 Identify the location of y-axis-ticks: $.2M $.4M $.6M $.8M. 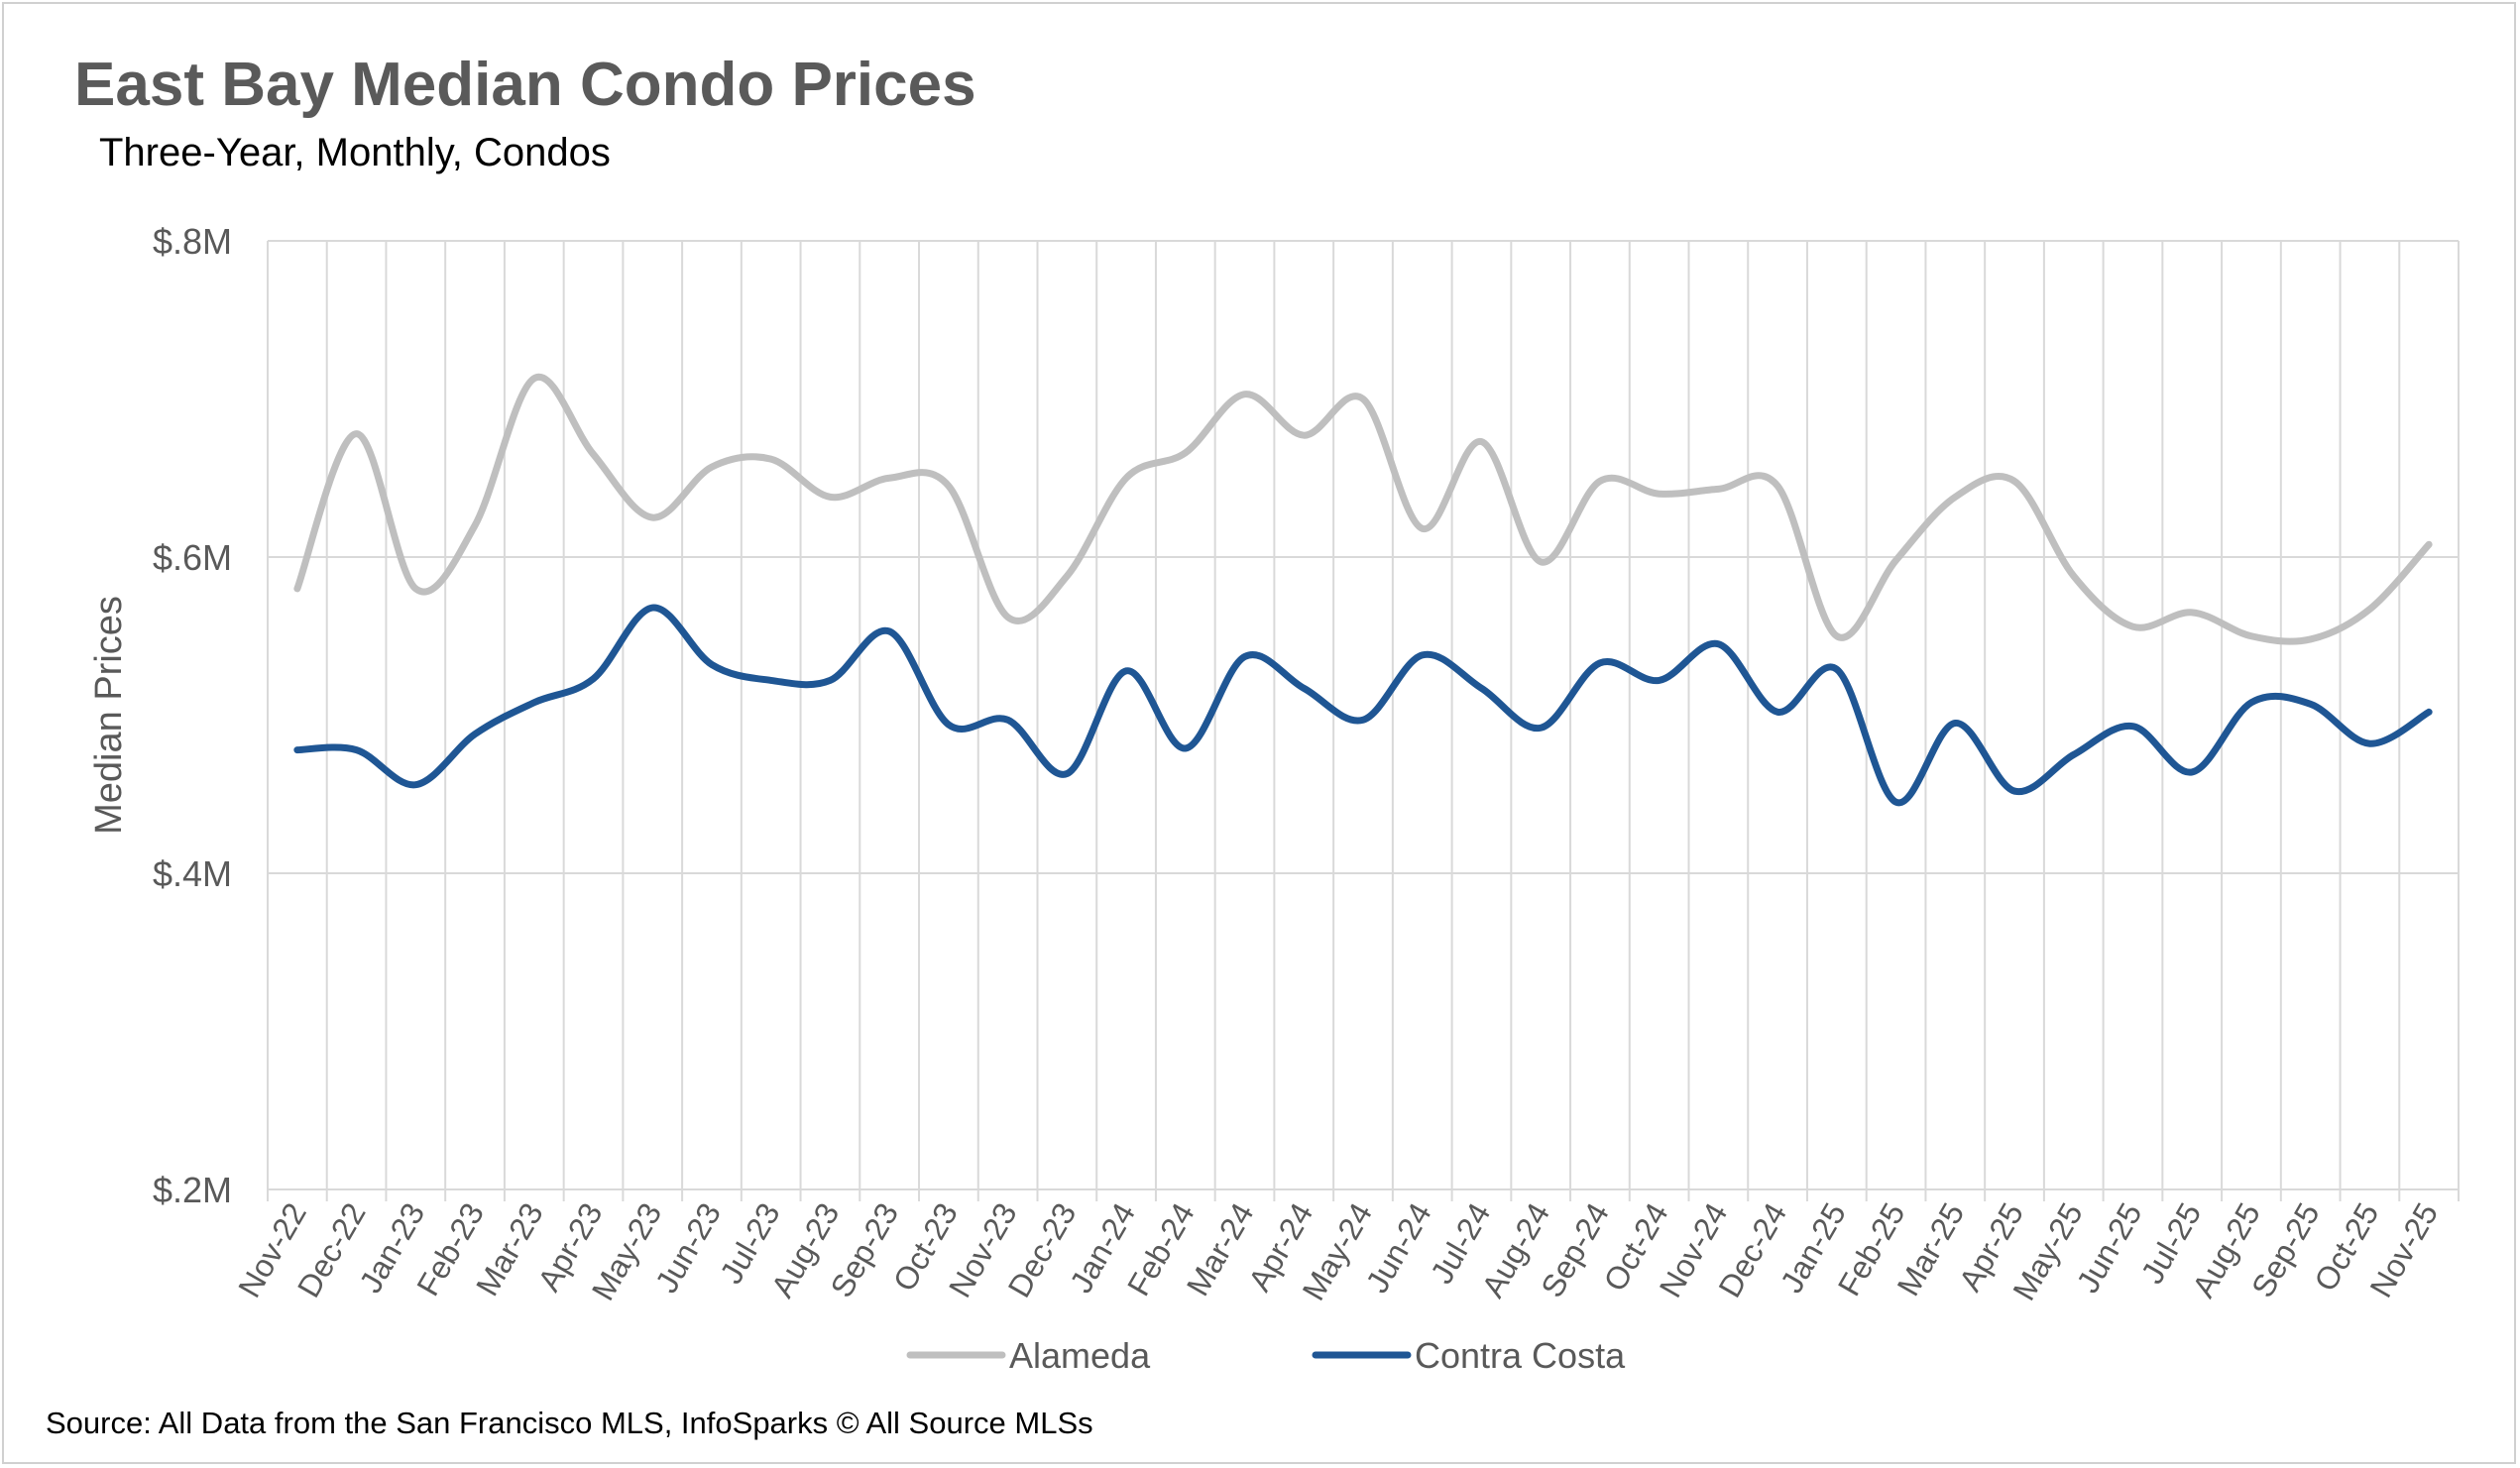
(192, 715).